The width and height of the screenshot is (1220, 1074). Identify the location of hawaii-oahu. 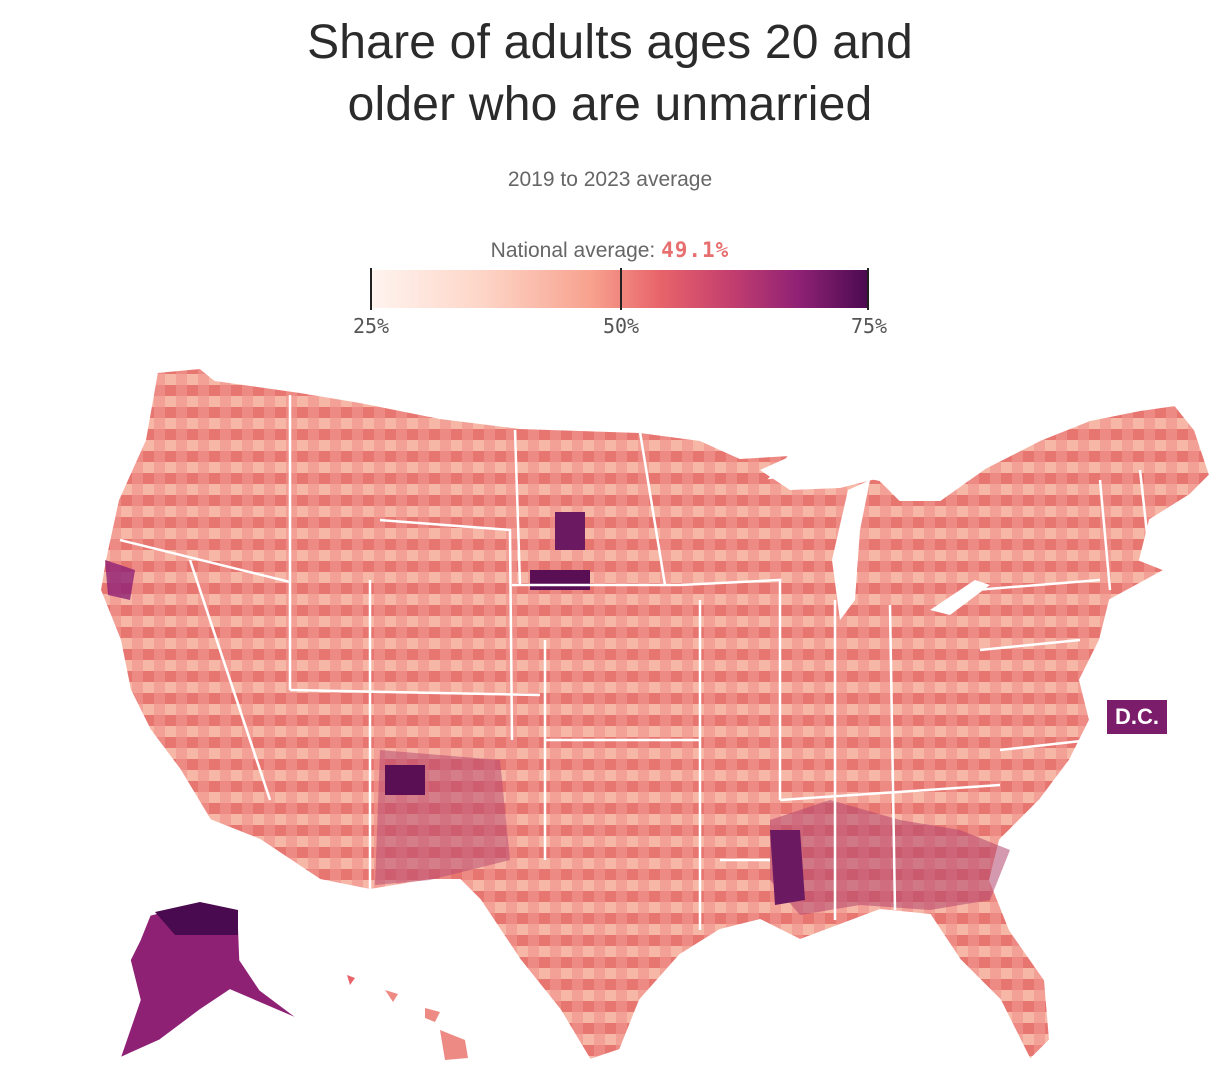
(391, 996).